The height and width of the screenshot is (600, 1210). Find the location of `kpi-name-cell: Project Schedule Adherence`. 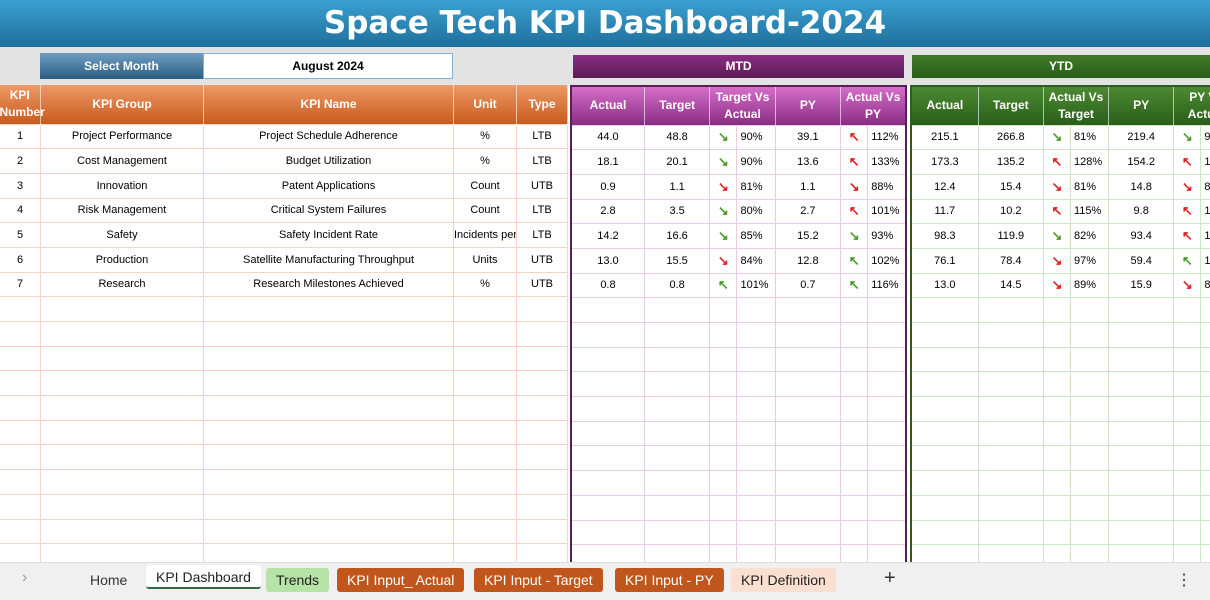

kpi-name-cell: Project Schedule Adherence is located at coordinates (328, 136).